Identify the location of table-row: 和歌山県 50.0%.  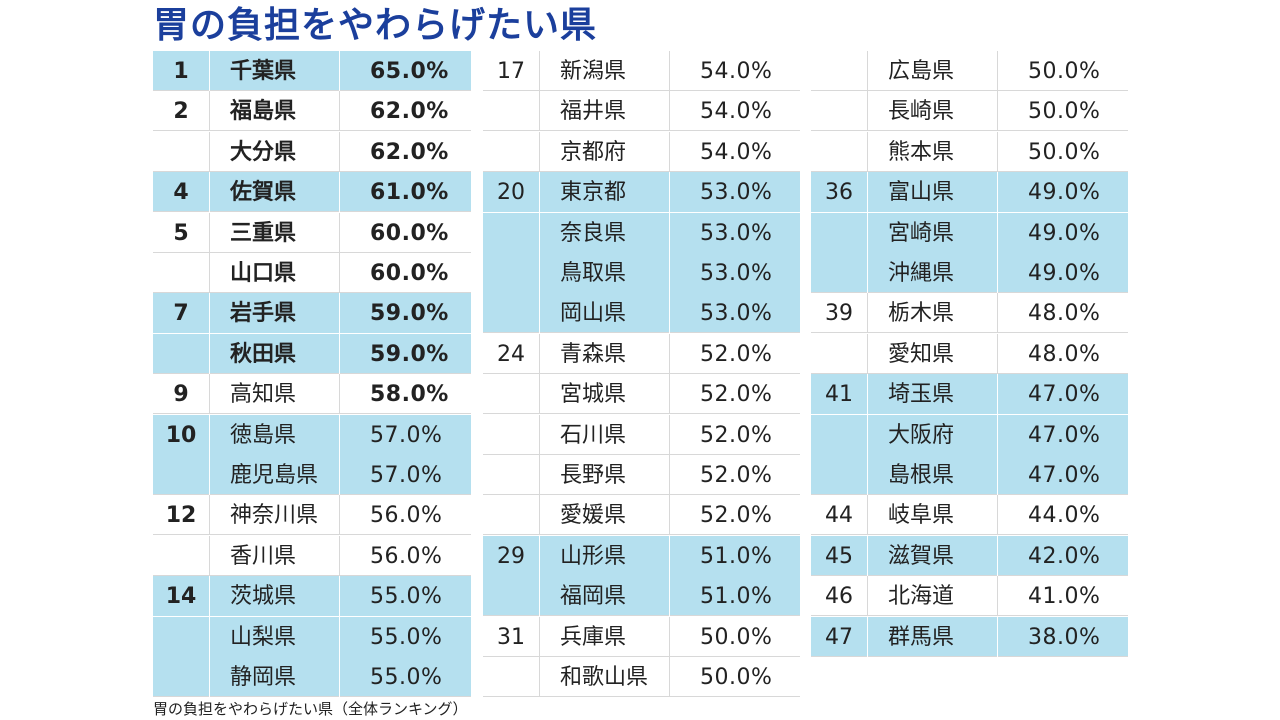
(641, 677).